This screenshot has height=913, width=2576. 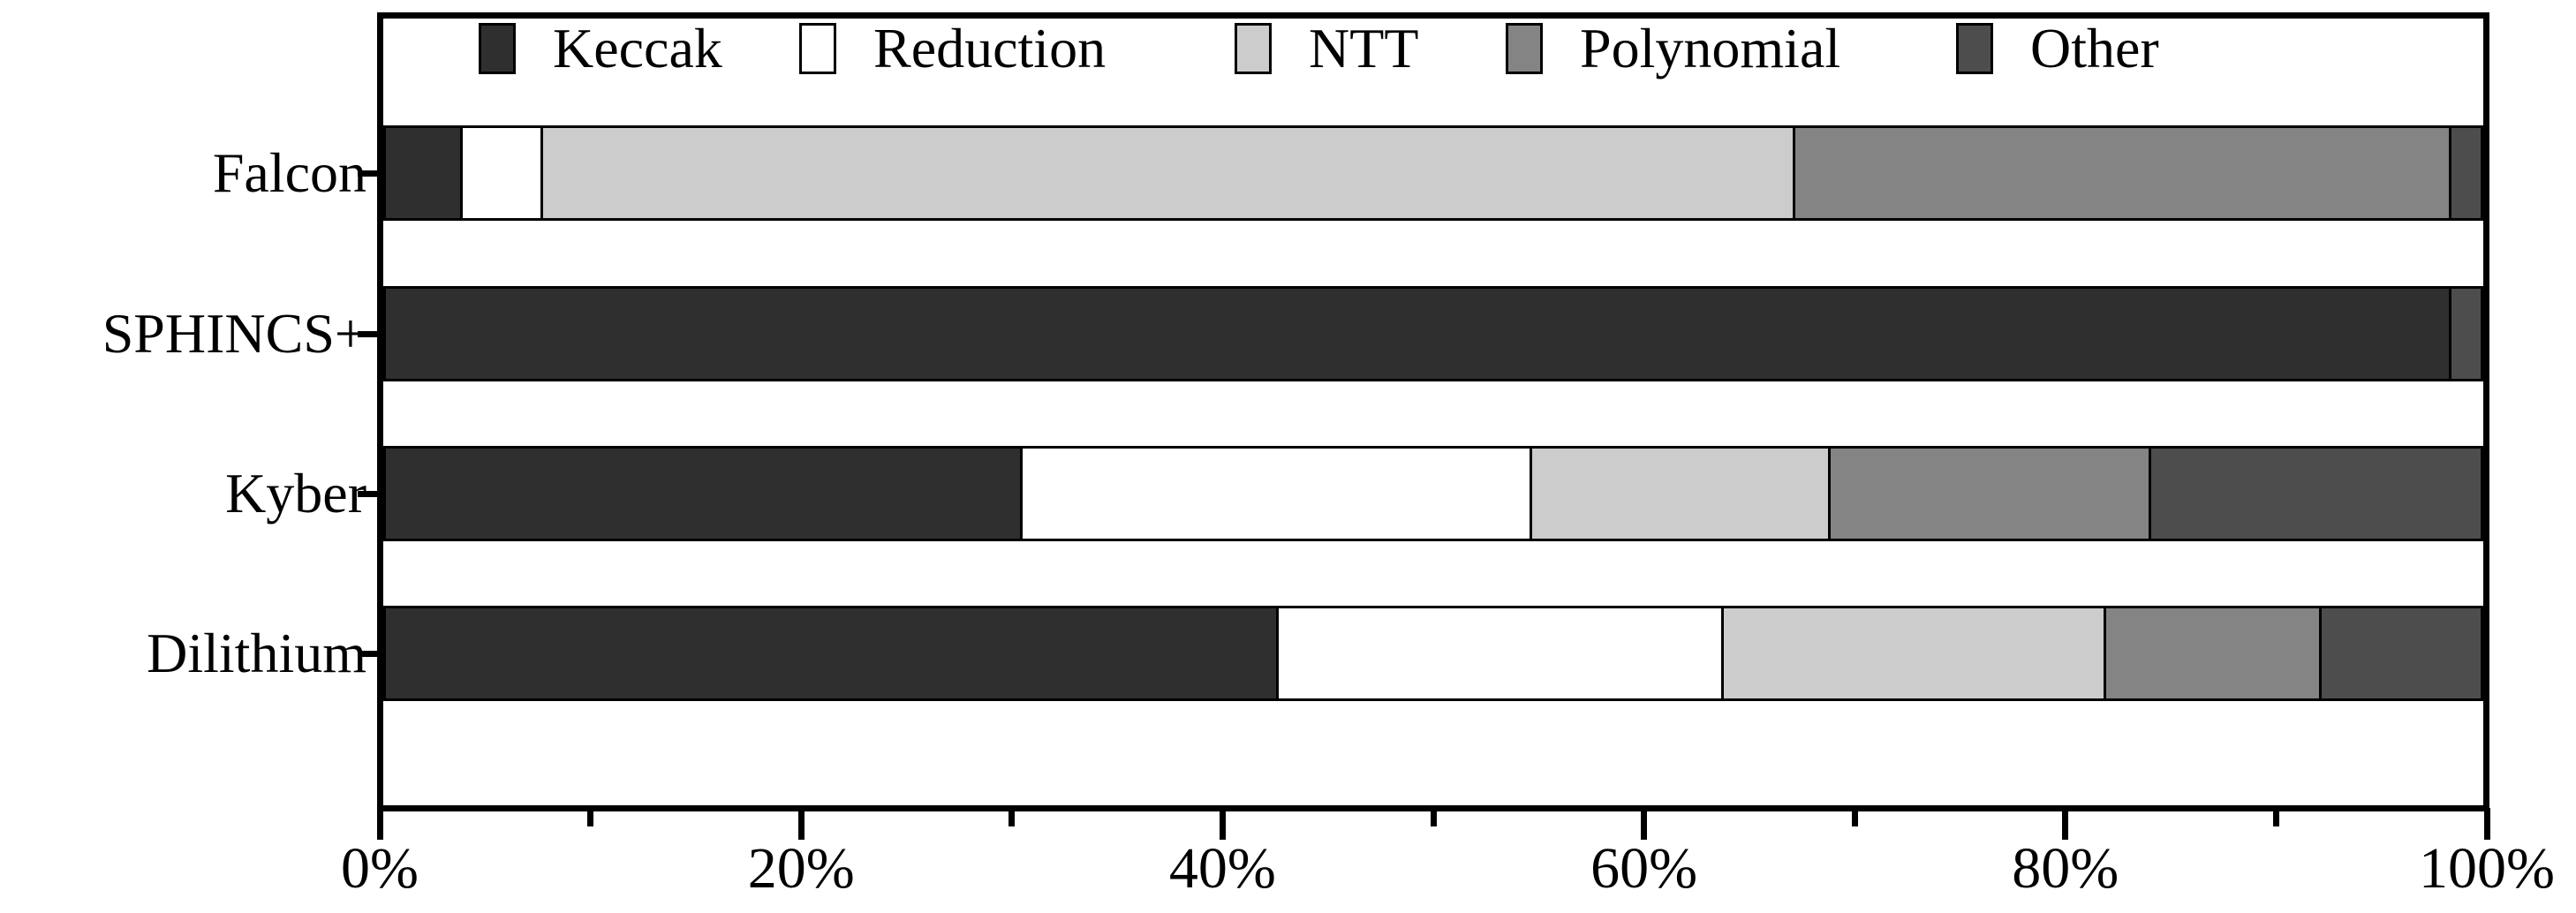 What do you see at coordinates (289, 173) in the screenshot?
I see `y-axis-label-falcon: Falcon` at bounding box center [289, 173].